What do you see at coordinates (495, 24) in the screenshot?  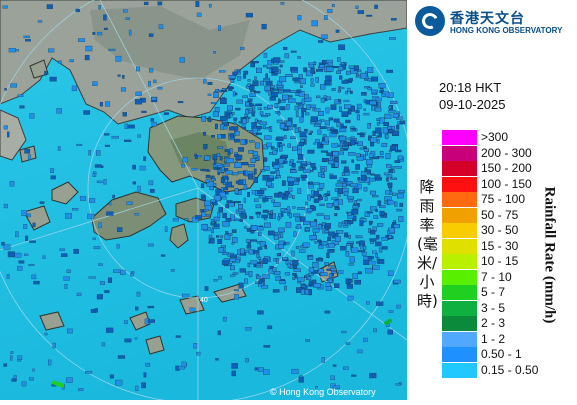 I see `hko-logo: 香港天文台 HONG KONG OBSERVATORY` at bounding box center [495, 24].